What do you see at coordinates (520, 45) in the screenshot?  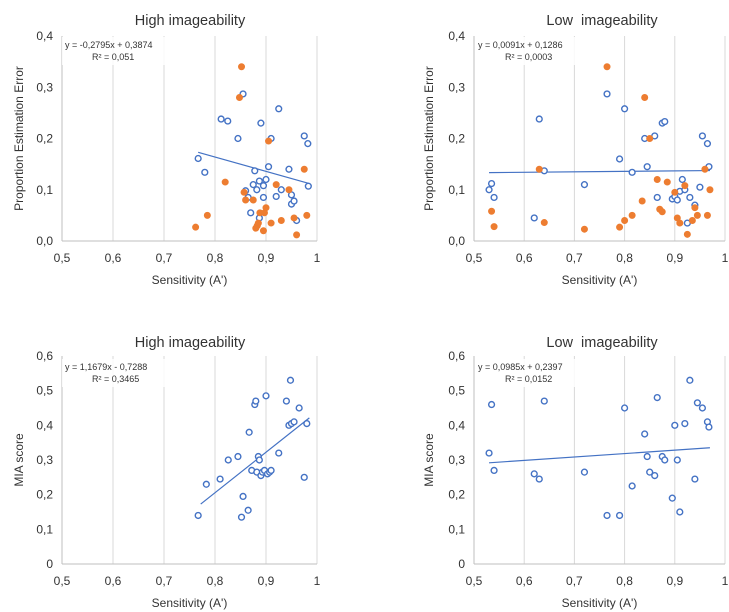 I see `regression-equation: y = 0,0091x + 0,1286` at bounding box center [520, 45].